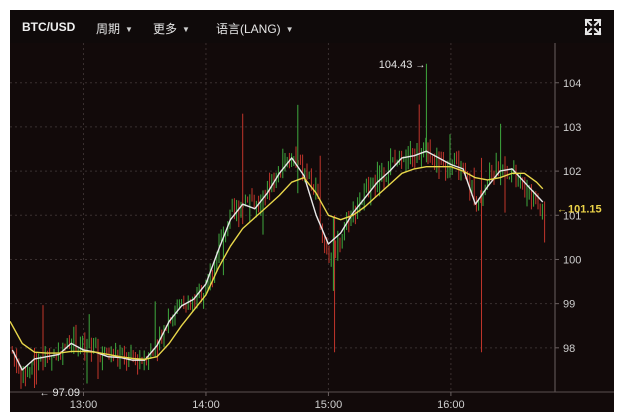 This screenshot has height=420, width=623. Describe the element at coordinates (329, 405) in the screenshot. I see `x-tick-label: 15:00` at that location.